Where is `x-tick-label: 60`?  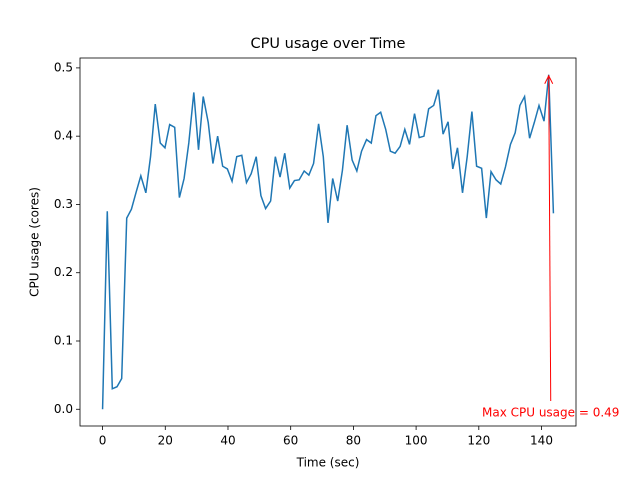 x-tick-label: 60 is located at coordinates (290, 441).